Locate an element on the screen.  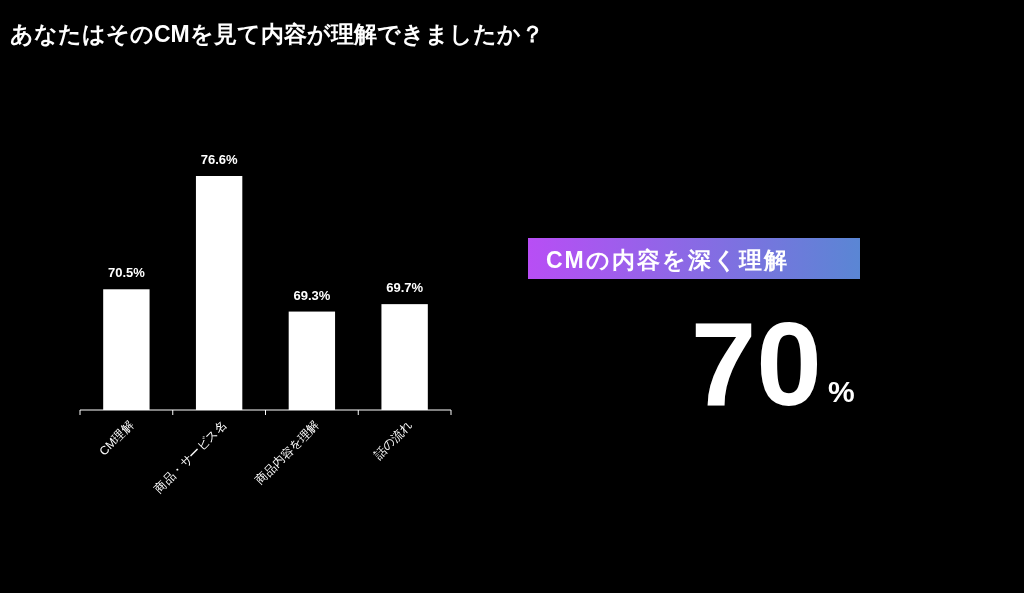
data-label: 69.7% is located at coordinates (405, 288).